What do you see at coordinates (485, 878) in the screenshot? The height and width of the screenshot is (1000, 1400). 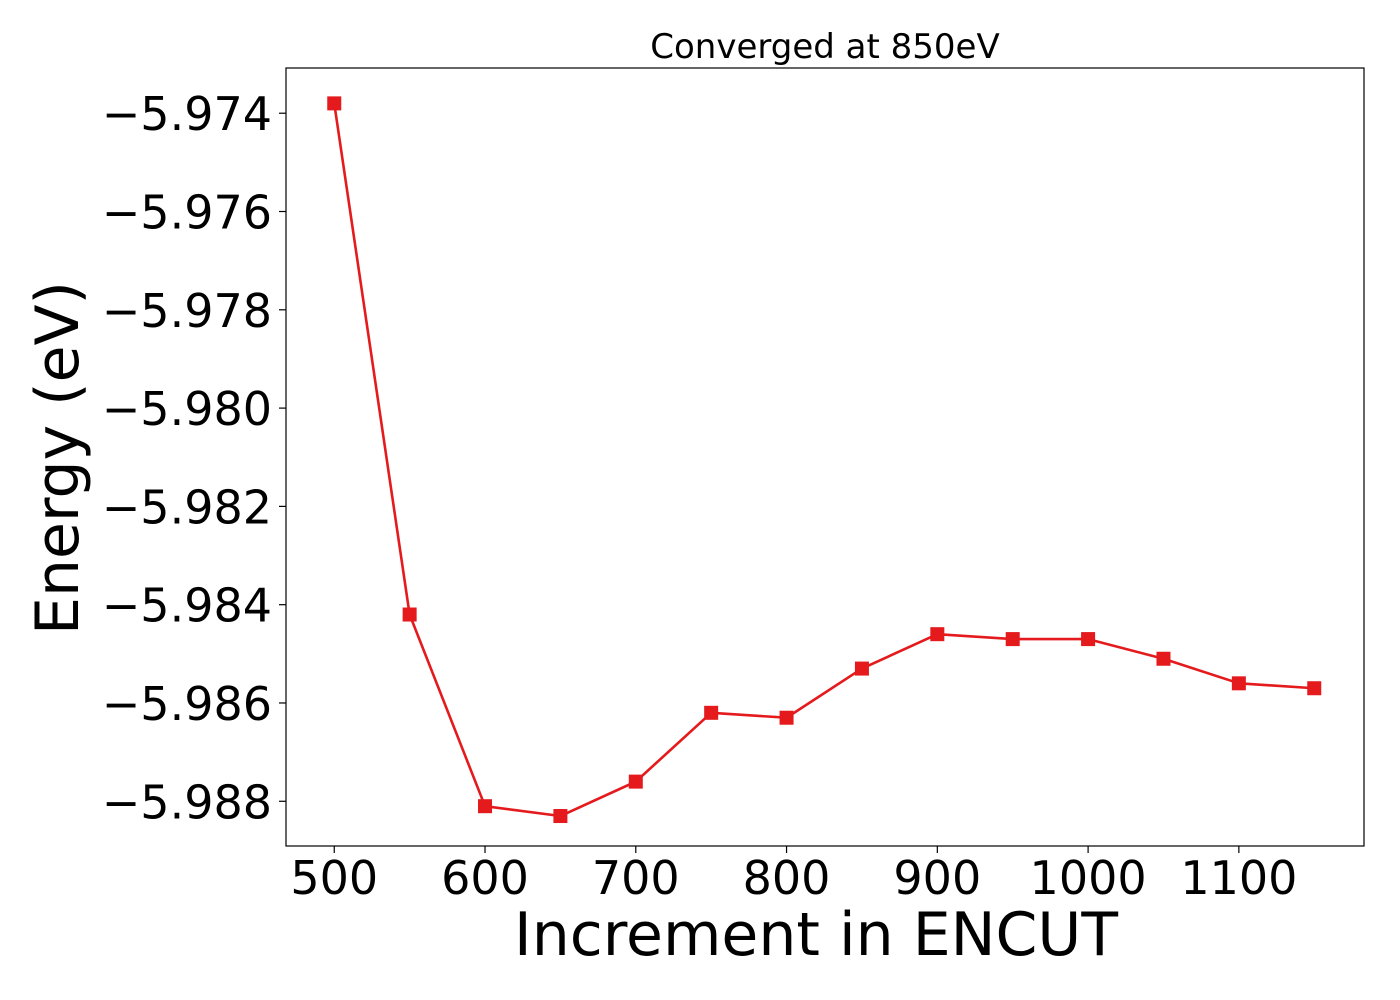 I see `x-tick-label: 600` at bounding box center [485, 878].